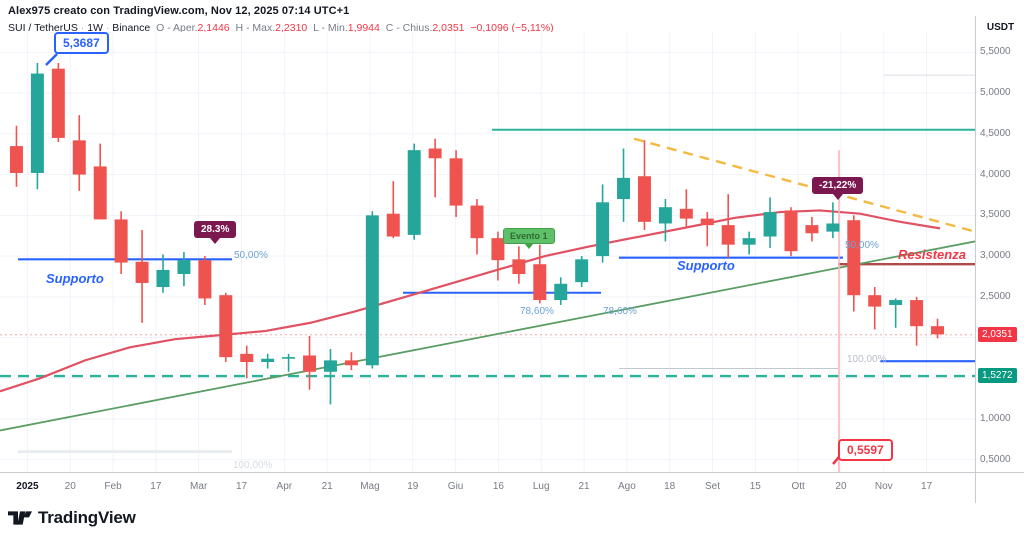  I want to click on time-tick: 19, so click(413, 486).